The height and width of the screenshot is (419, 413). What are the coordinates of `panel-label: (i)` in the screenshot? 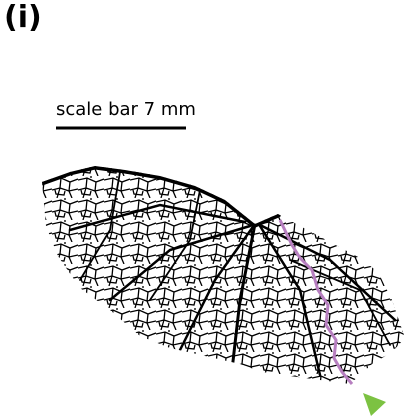 It's located at (23, 17).